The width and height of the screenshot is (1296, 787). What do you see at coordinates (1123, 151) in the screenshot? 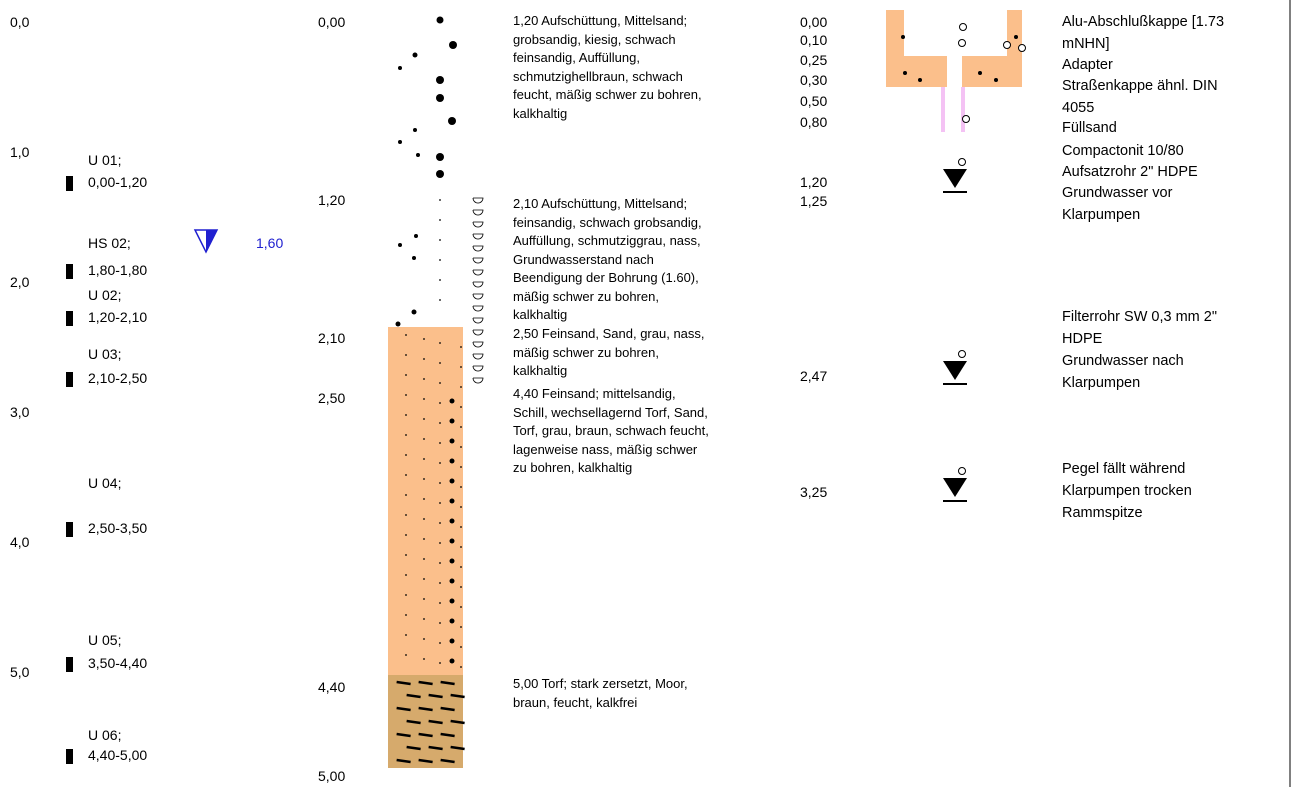
I see `well-label: Compactonit 10/80` at bounding box center [1123, 151].